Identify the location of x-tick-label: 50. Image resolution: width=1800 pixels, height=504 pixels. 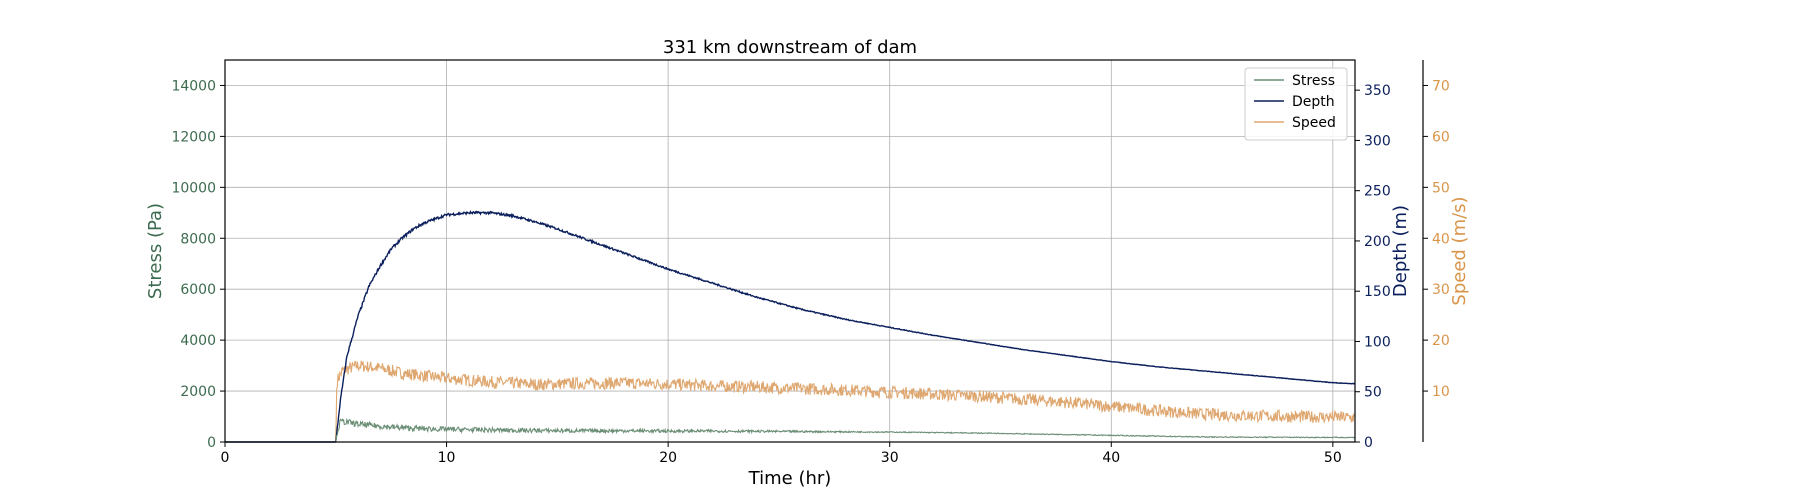
(1333, 458).